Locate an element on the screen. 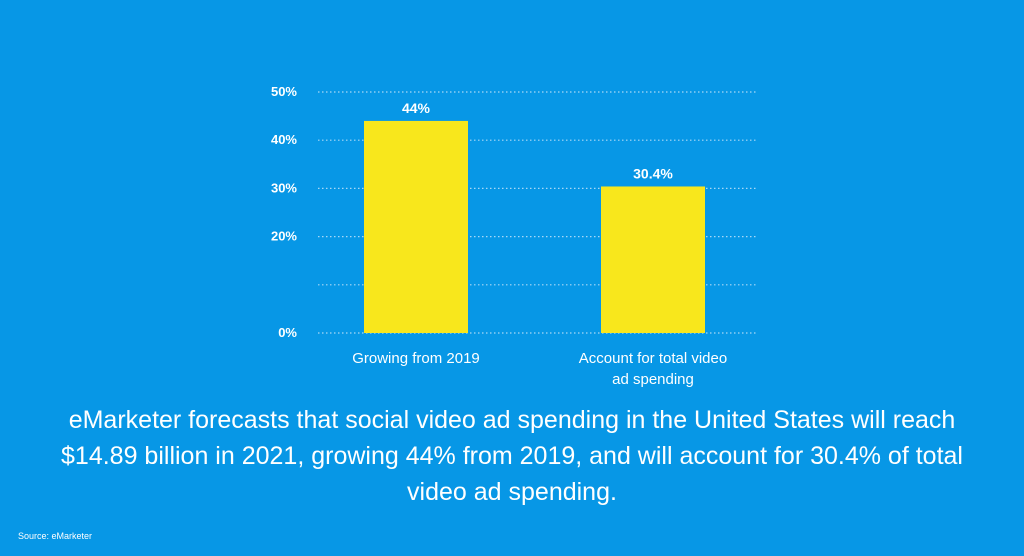 Image resolution: width=1024 pixels, height=556 pixels. y-tick-label: 30% is located at coordinates (284, 187).